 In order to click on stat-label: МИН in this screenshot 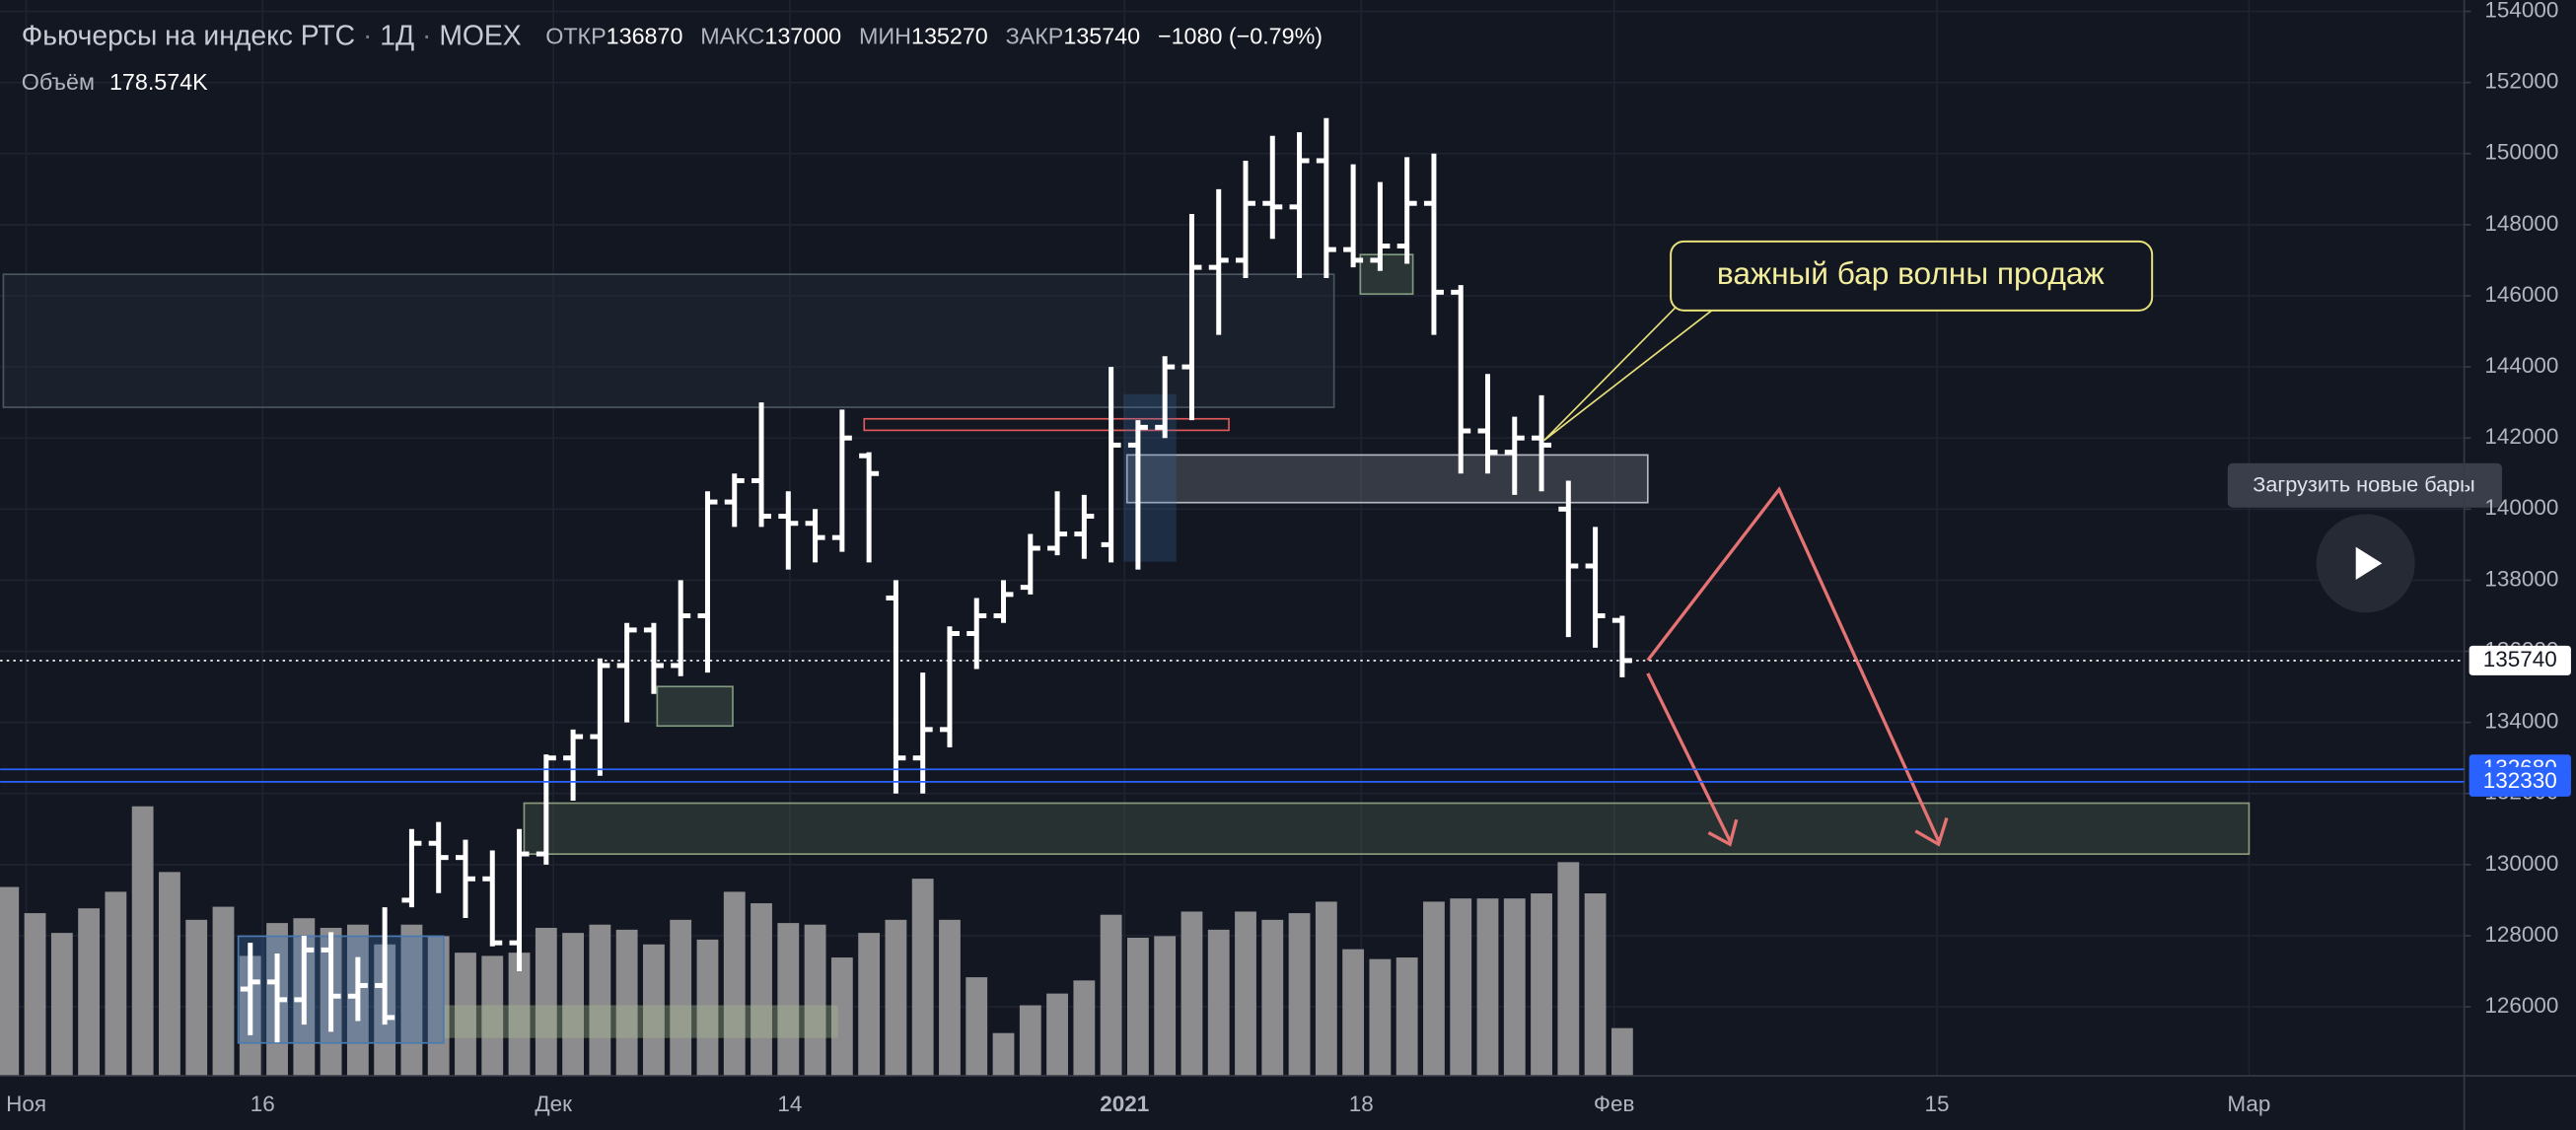, I will do `click(885, 35)`.